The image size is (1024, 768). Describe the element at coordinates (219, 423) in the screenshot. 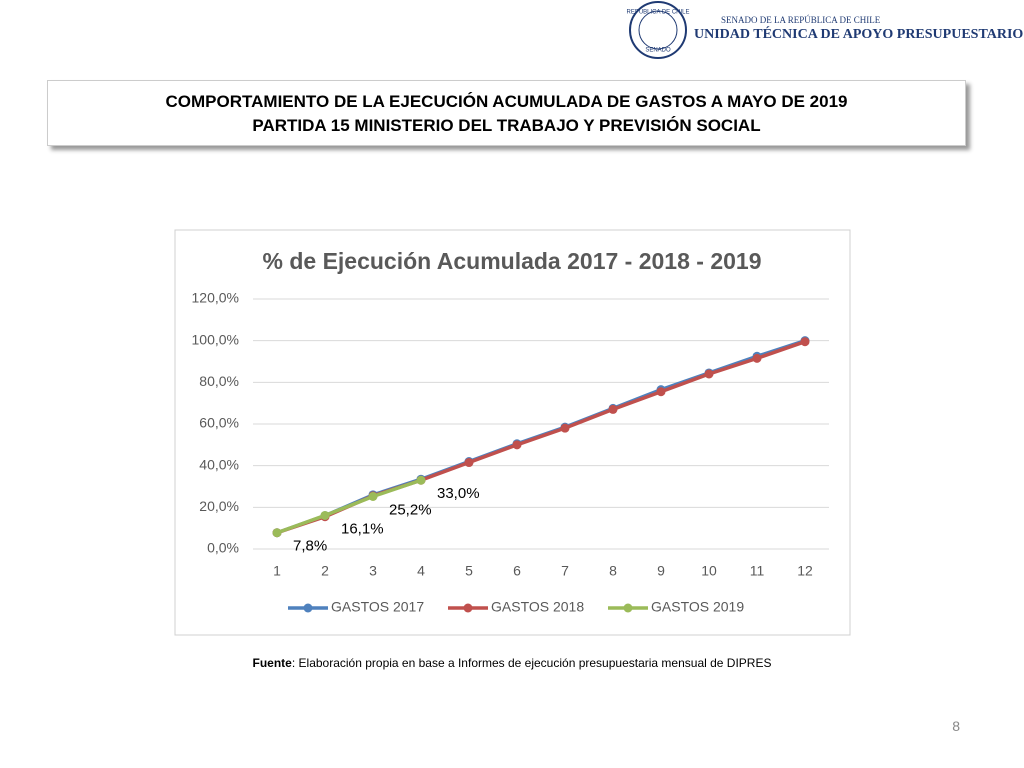

I see `y-tick-label: 60,0%` at that location.